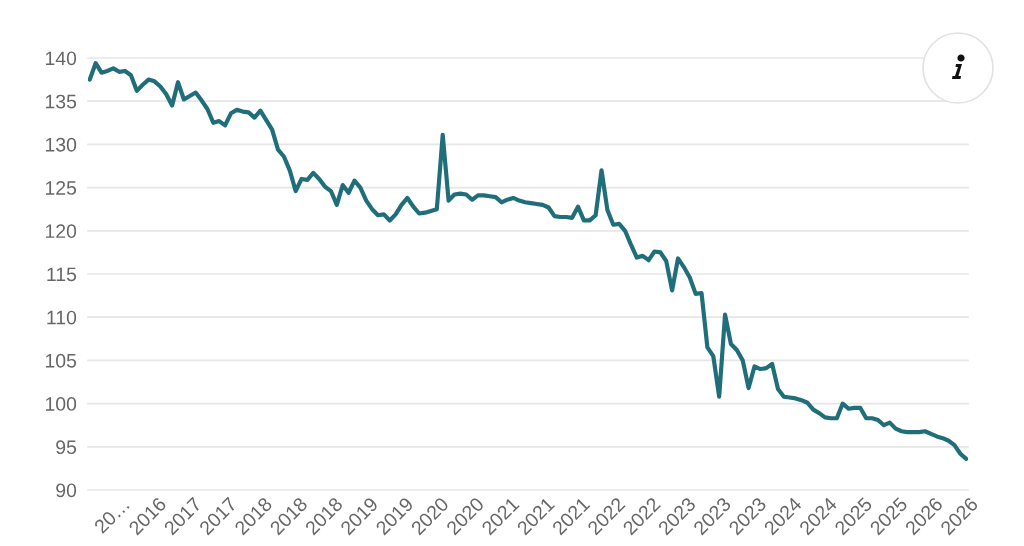  Describe the element at coordinates (62, 317) in the screenshot. I see `y-tick-label: 110` at that location.